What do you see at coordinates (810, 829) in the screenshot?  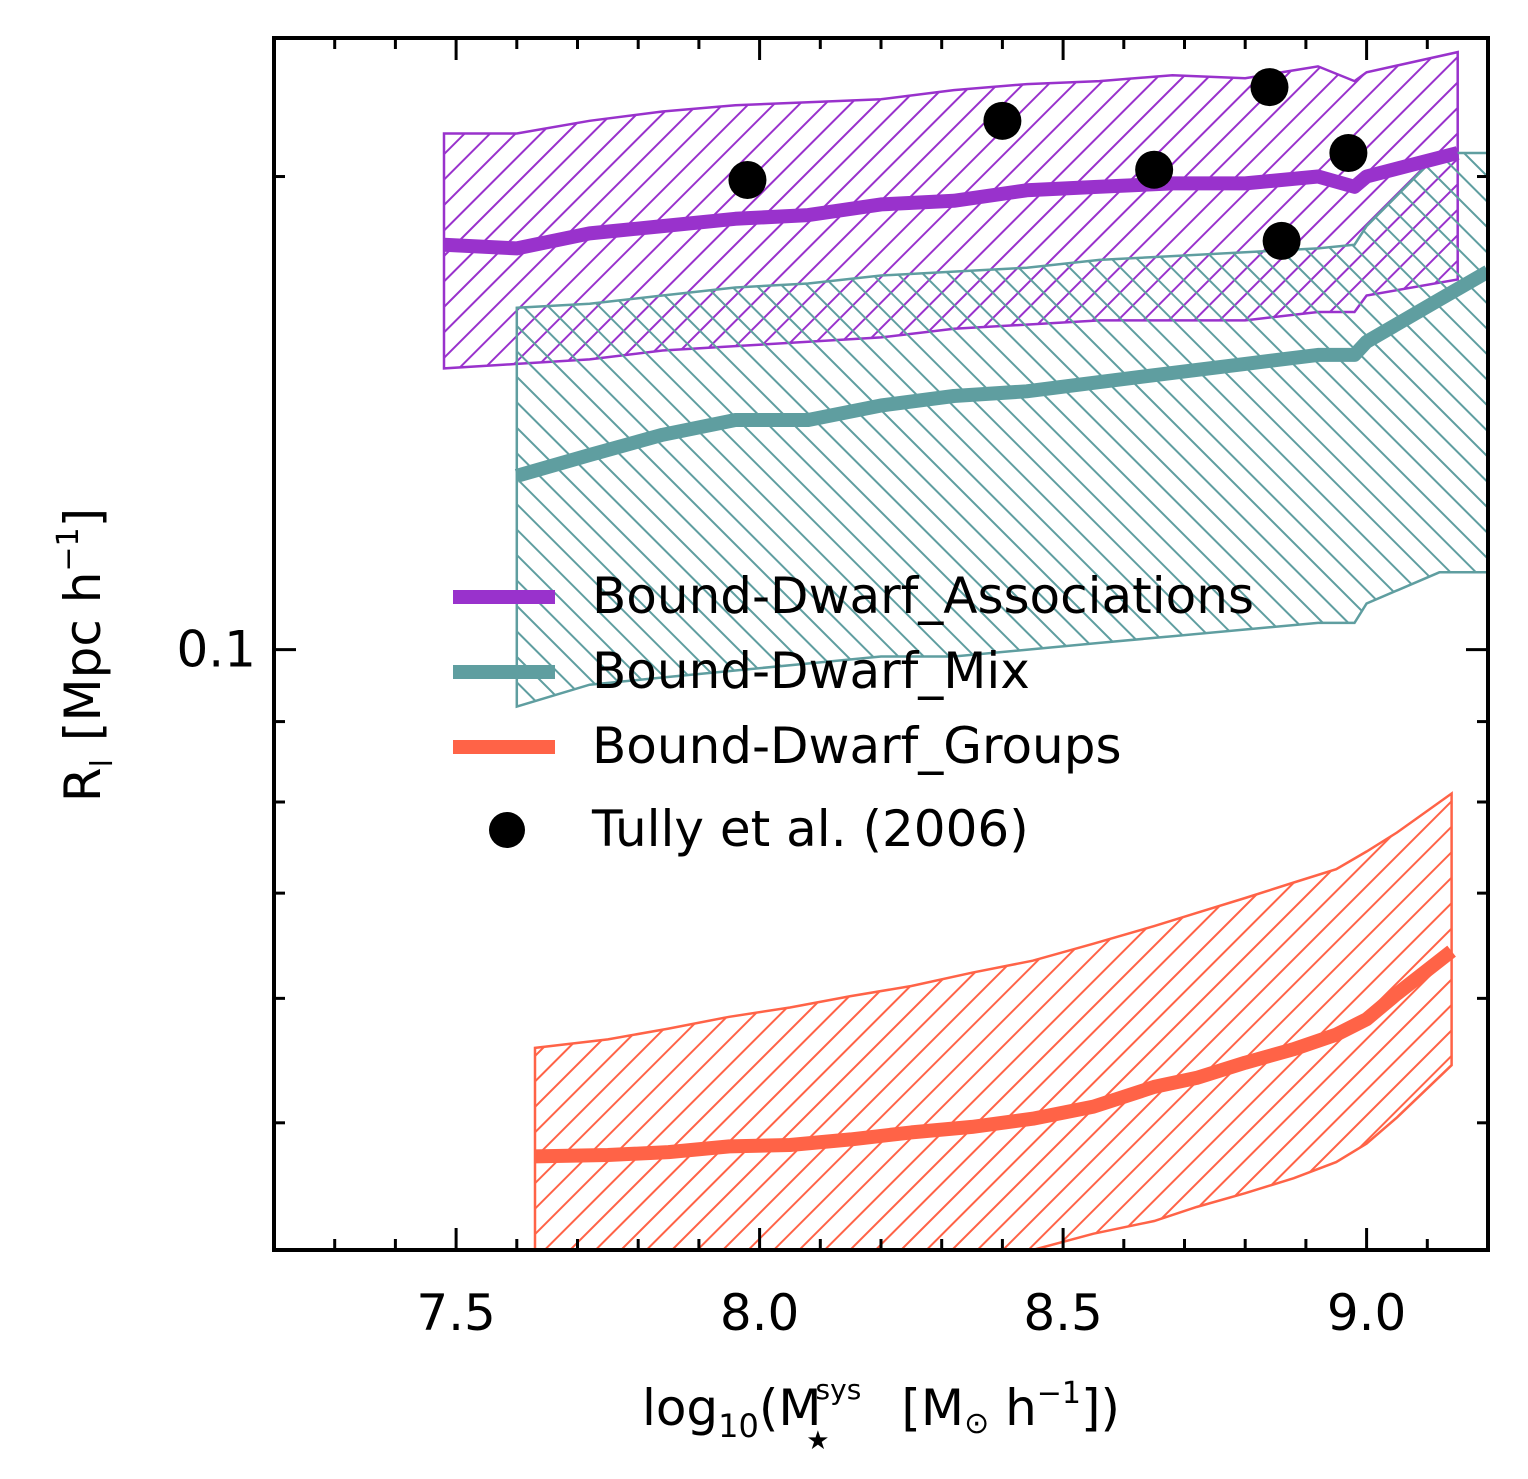 I see `legend-label-tully: Tully et al. (2006)` at bounding box center [810, 829].